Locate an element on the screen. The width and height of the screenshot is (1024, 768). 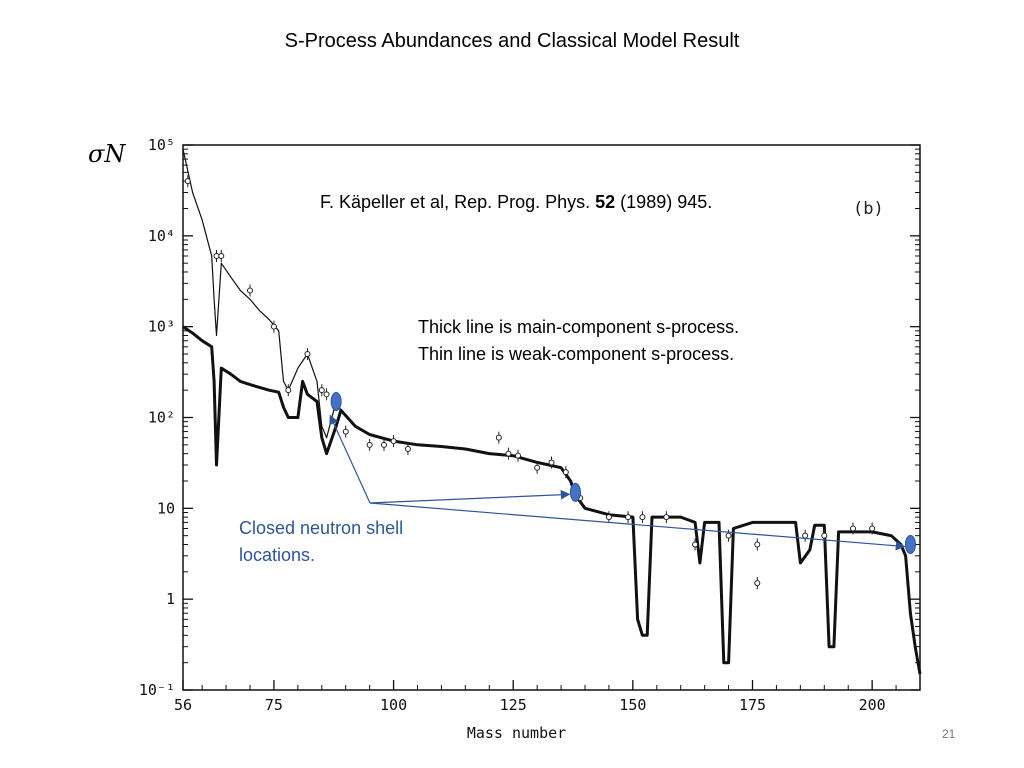
y-tick-label: 10³ is located at coordinates (161, 327).